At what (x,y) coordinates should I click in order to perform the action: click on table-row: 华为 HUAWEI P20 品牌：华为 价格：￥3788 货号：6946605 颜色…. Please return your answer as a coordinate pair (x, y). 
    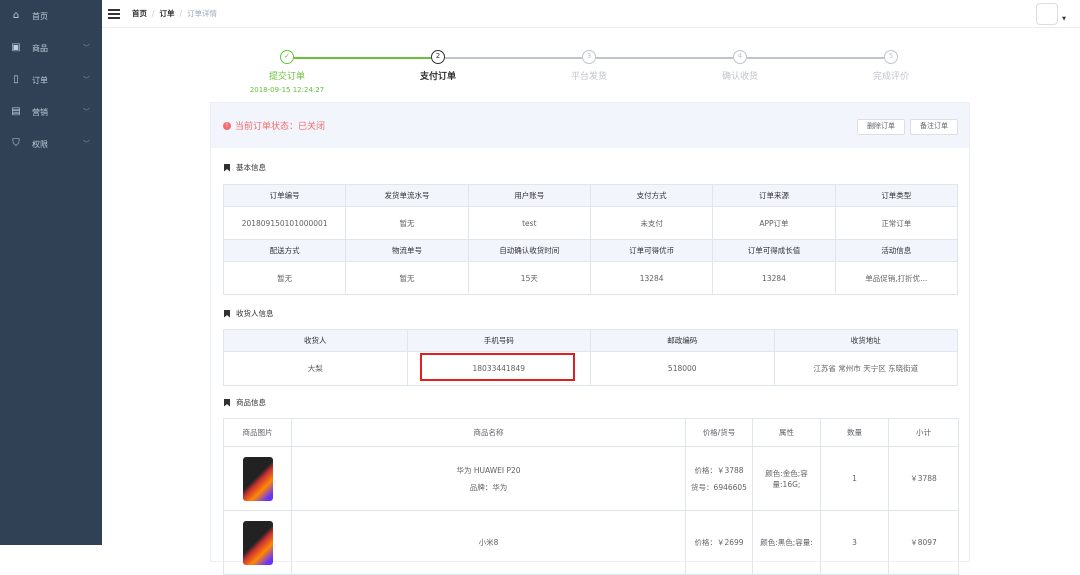
    Looking at the image, I should click on (591, 478).